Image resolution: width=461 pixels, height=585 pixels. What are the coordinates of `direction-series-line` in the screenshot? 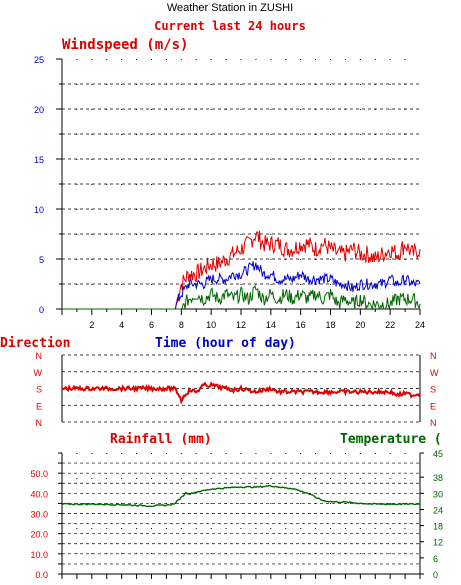 It's located at (241, 393).